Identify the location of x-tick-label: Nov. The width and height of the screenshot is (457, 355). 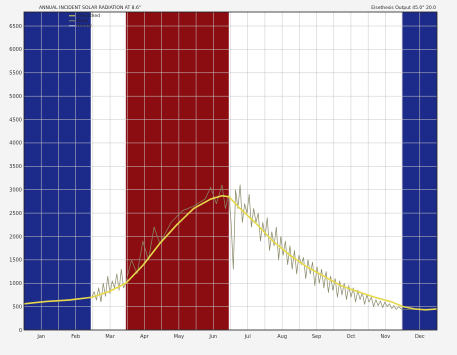
(385, 337).